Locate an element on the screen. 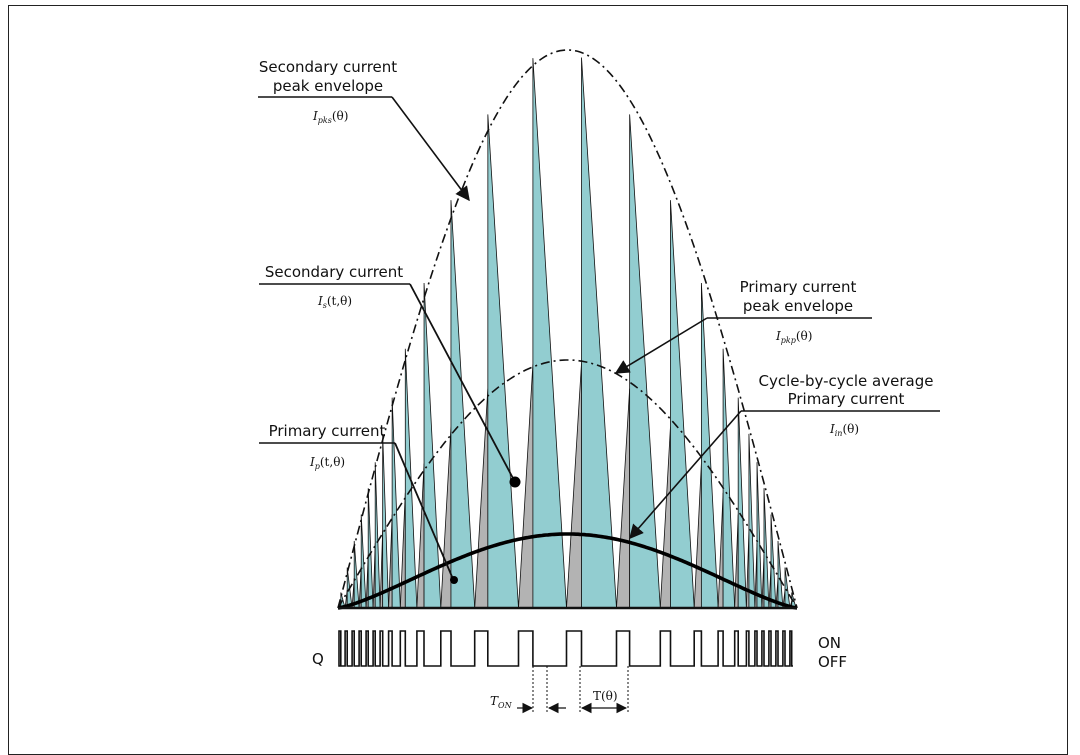 The image size is (1080, 755). gate-on-label: ON is located at coordinates (829, 643).